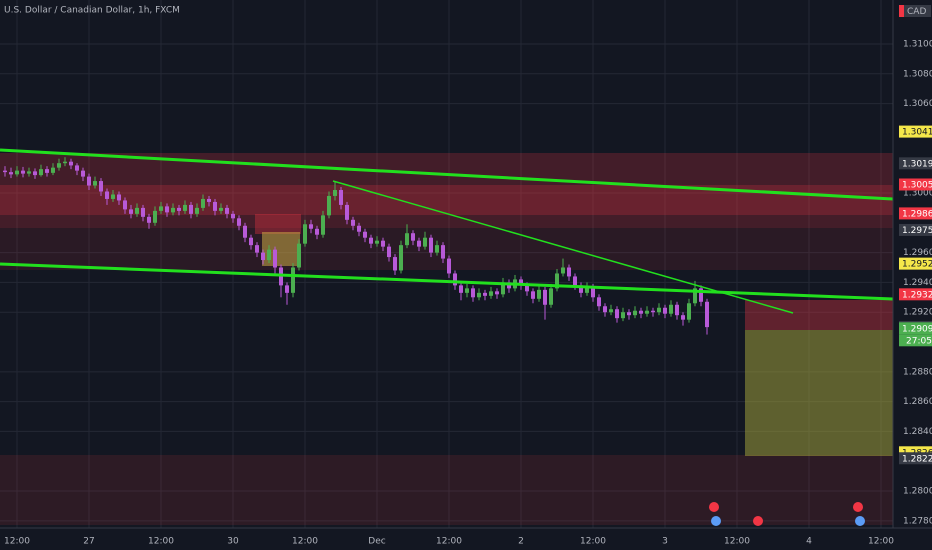  Describe the element at coordinates (447, 174) in the screenshot. I see `channel-top` at that location.